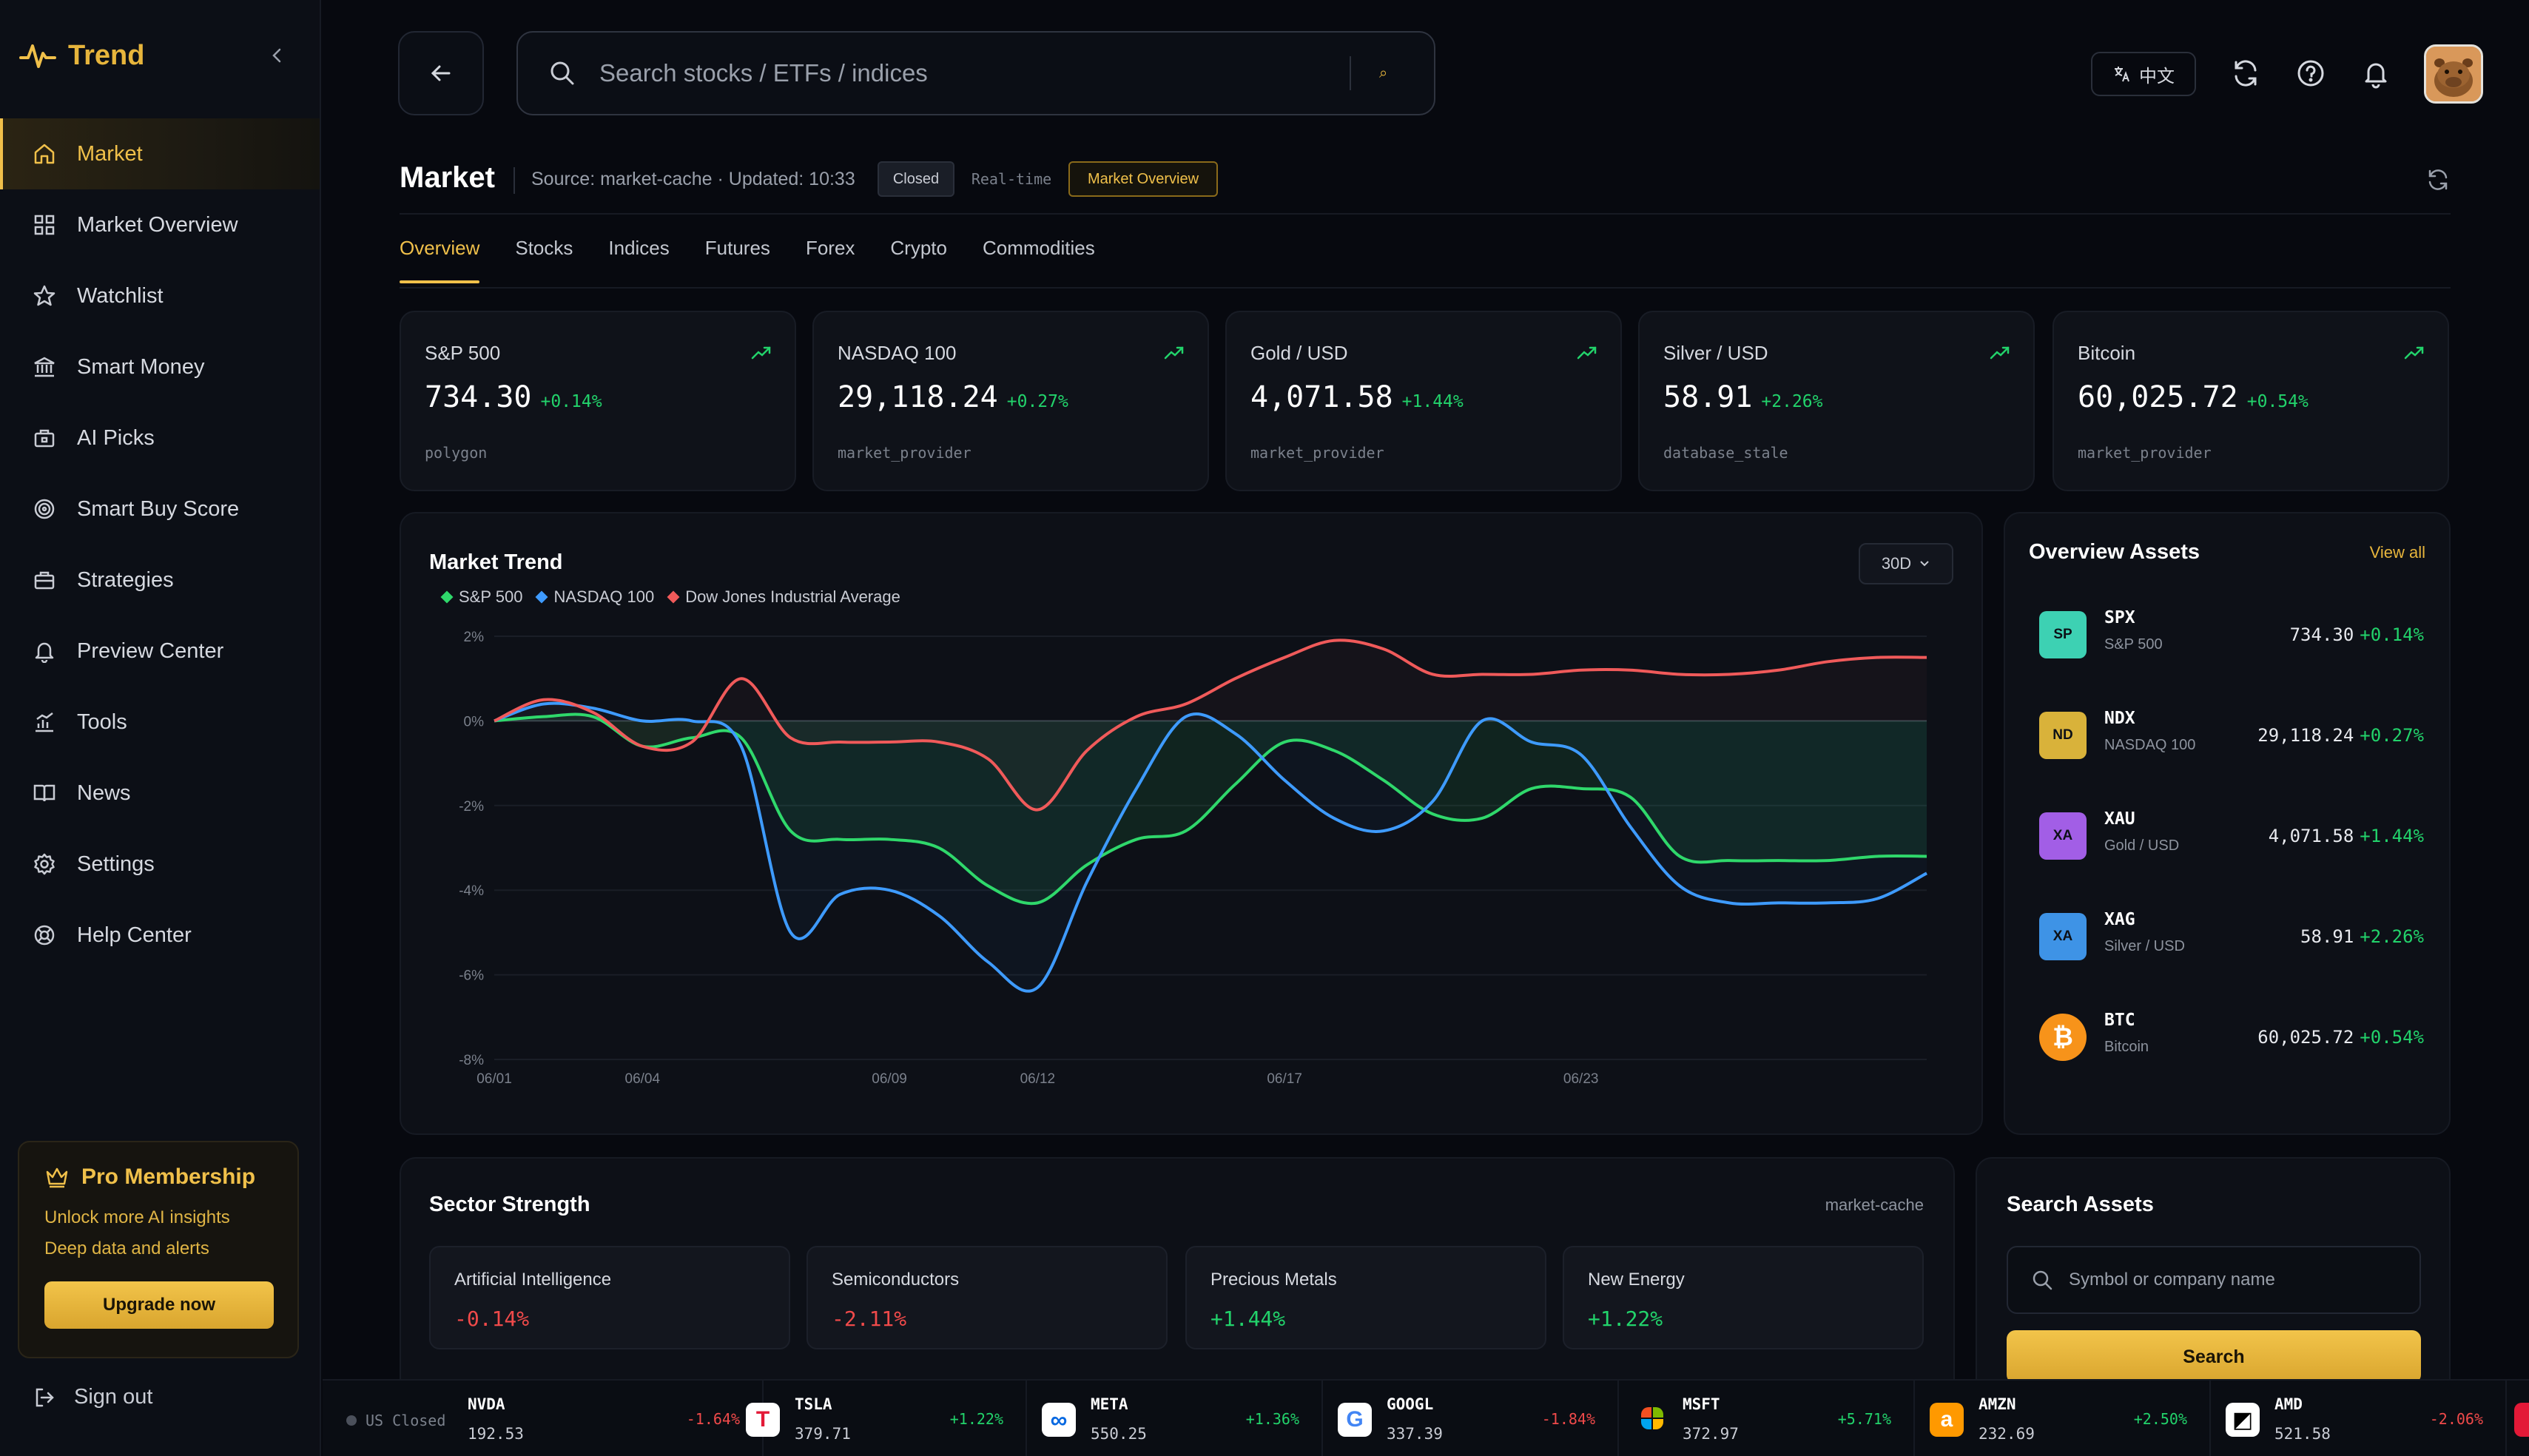 The image size is (2529, 1456). Describe the element at coordinates (492, 1319) in the screenshot. I see `sector-value: -0.14%` at that location.